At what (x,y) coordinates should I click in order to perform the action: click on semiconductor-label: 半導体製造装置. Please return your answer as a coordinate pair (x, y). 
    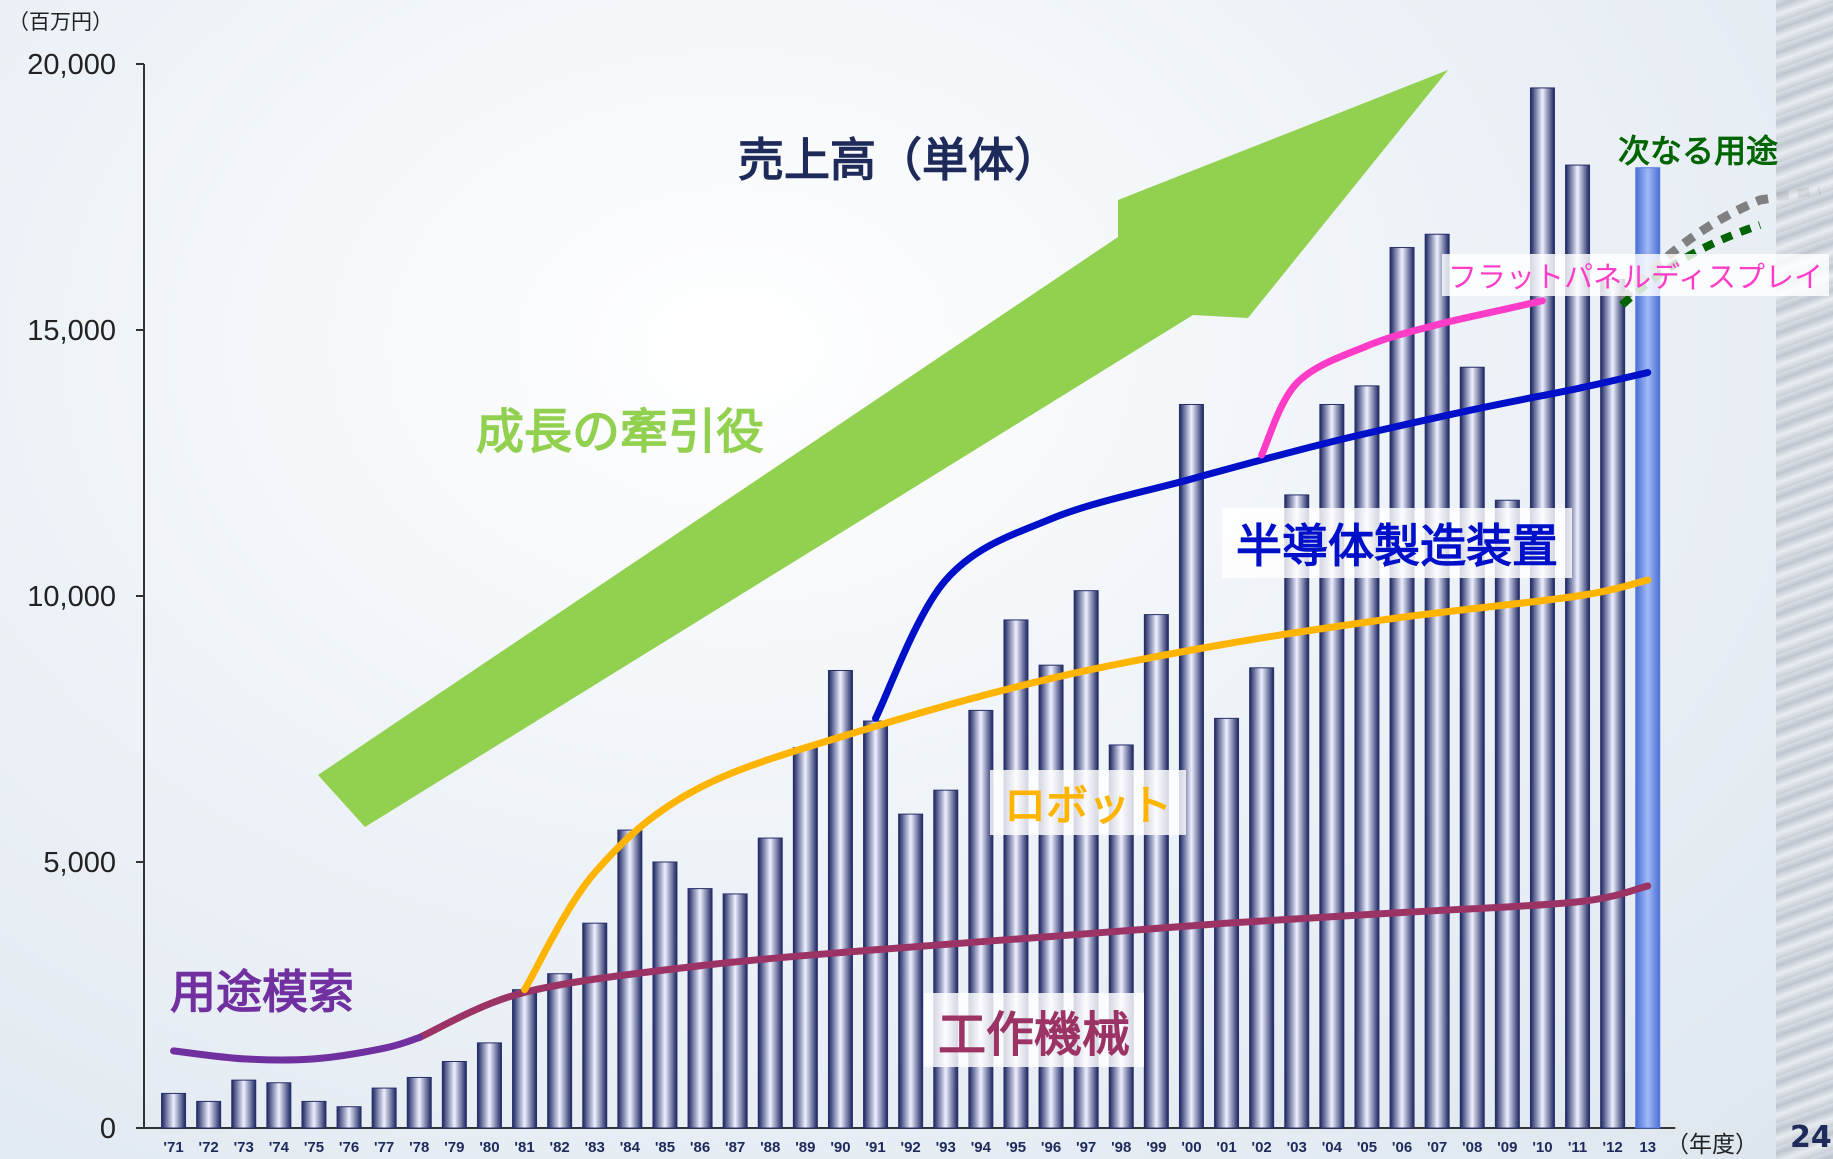
    Looking at the image, I should click on (1397, 543).